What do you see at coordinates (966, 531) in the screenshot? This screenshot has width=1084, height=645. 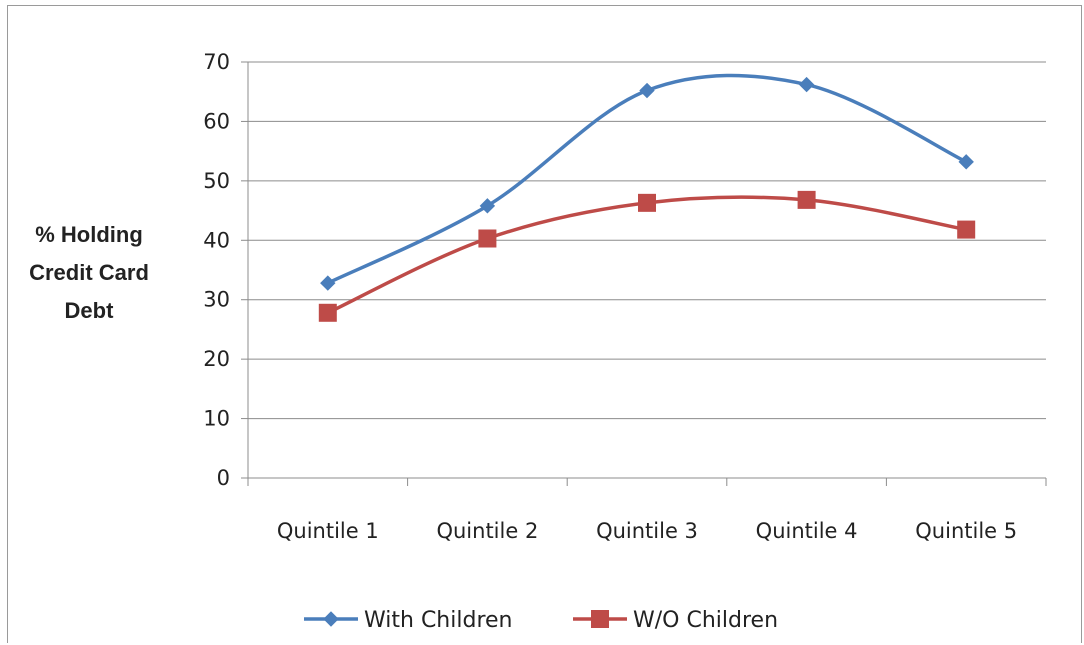 I see `x-tick-label: Quintile 5` at bounding box center [966, 531].